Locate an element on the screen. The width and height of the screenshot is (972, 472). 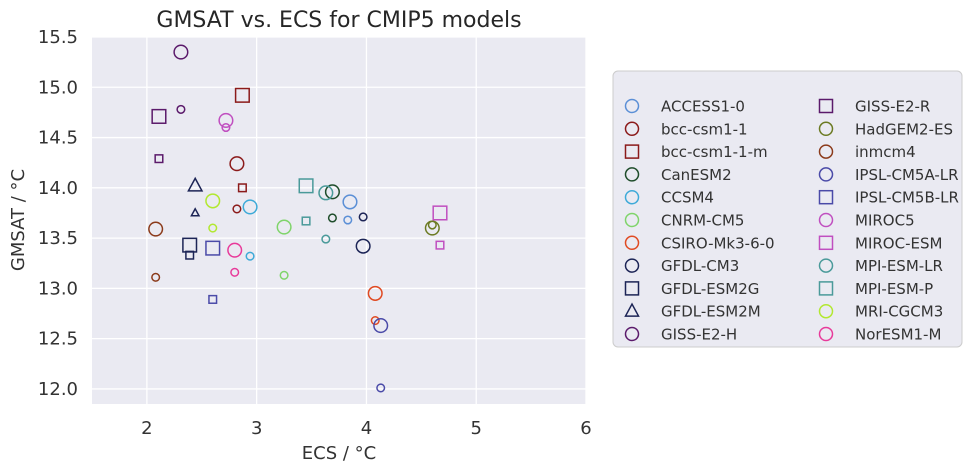
legend-marker-giss-e2-r is located at coordinates (826, 106).